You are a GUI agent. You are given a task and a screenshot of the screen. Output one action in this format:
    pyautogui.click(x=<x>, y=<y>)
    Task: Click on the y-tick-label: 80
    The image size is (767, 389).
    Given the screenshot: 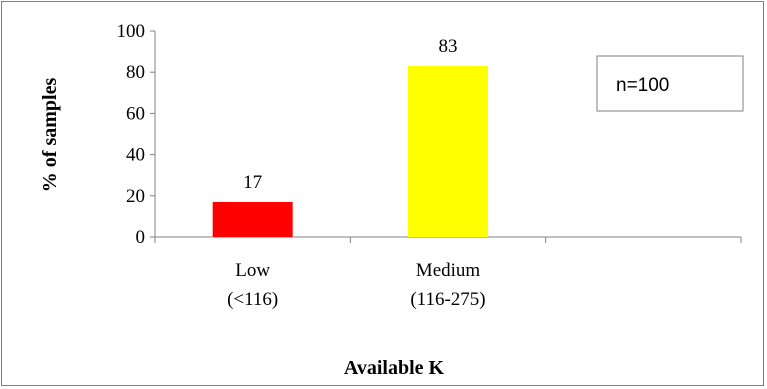 What is the action you would take?
    pyautogui.click(x=135, y=72)
    